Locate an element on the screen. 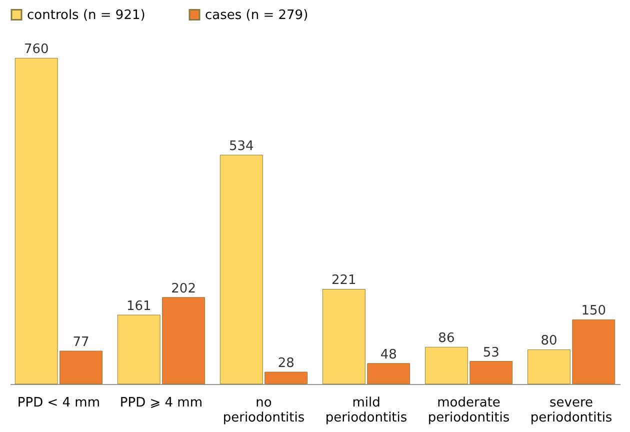  data-label: 534 is located at coordinates (241, 146).